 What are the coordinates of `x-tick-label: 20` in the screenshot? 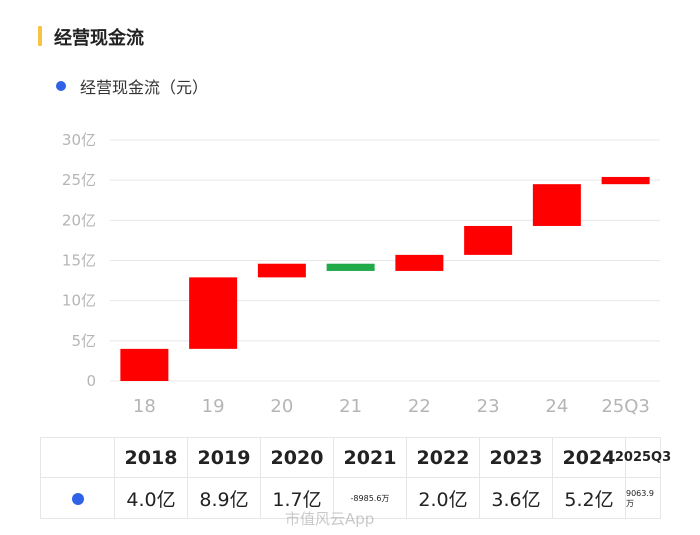 It's located at (281, 406).